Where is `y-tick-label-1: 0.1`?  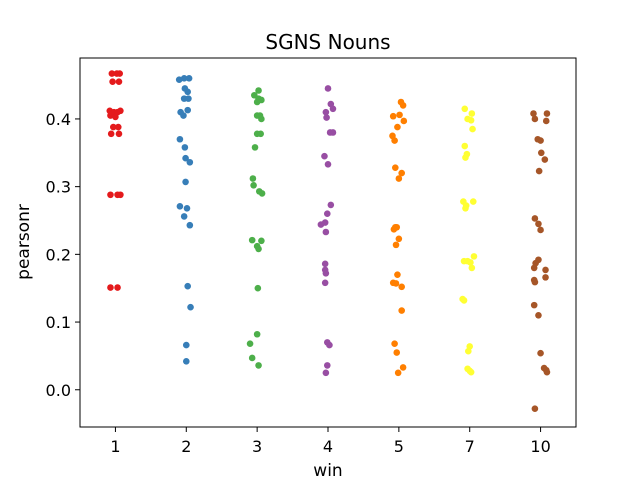 y-tick-label-1: 0.1 is located at coordinates (58, 322).